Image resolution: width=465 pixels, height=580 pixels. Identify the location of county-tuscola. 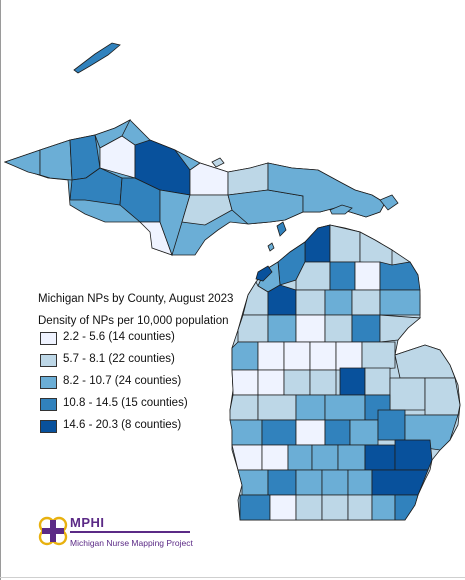
(407, 394).